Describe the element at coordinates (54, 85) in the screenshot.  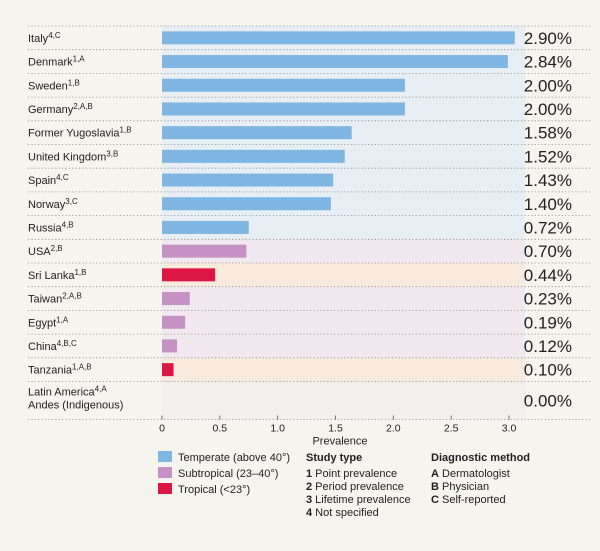
I see `country-label: Sweden1,B` at that location.